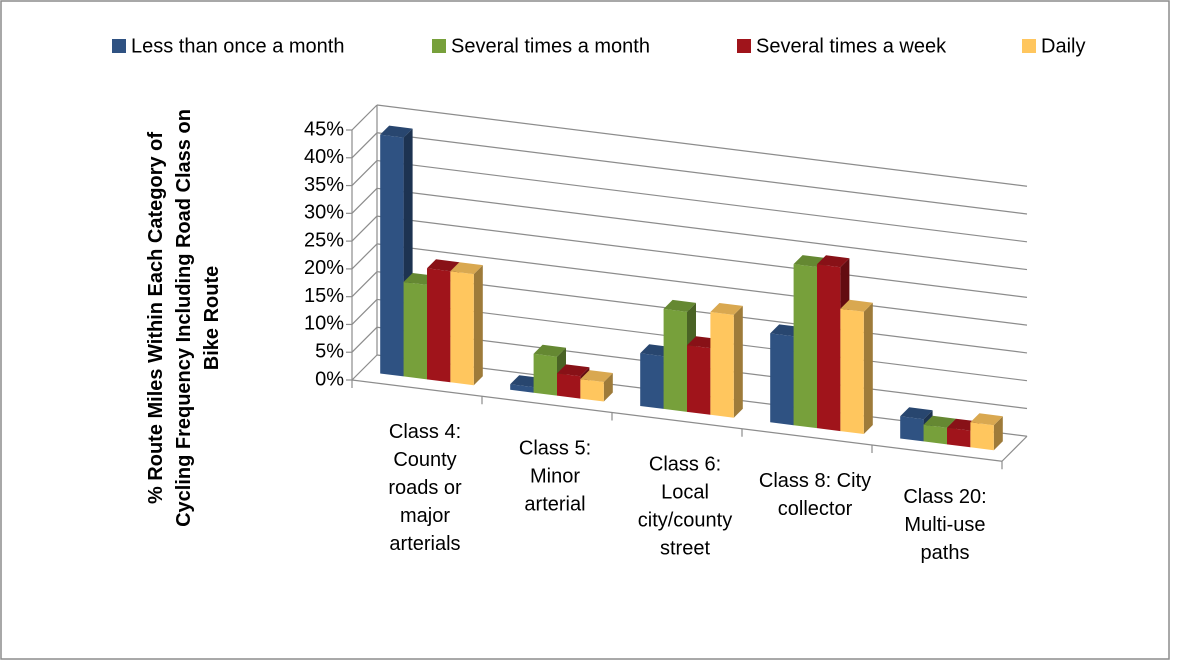  Describe the element at coordinates (1014, 448) in the screenshot. I see `floor-edge` at that location.